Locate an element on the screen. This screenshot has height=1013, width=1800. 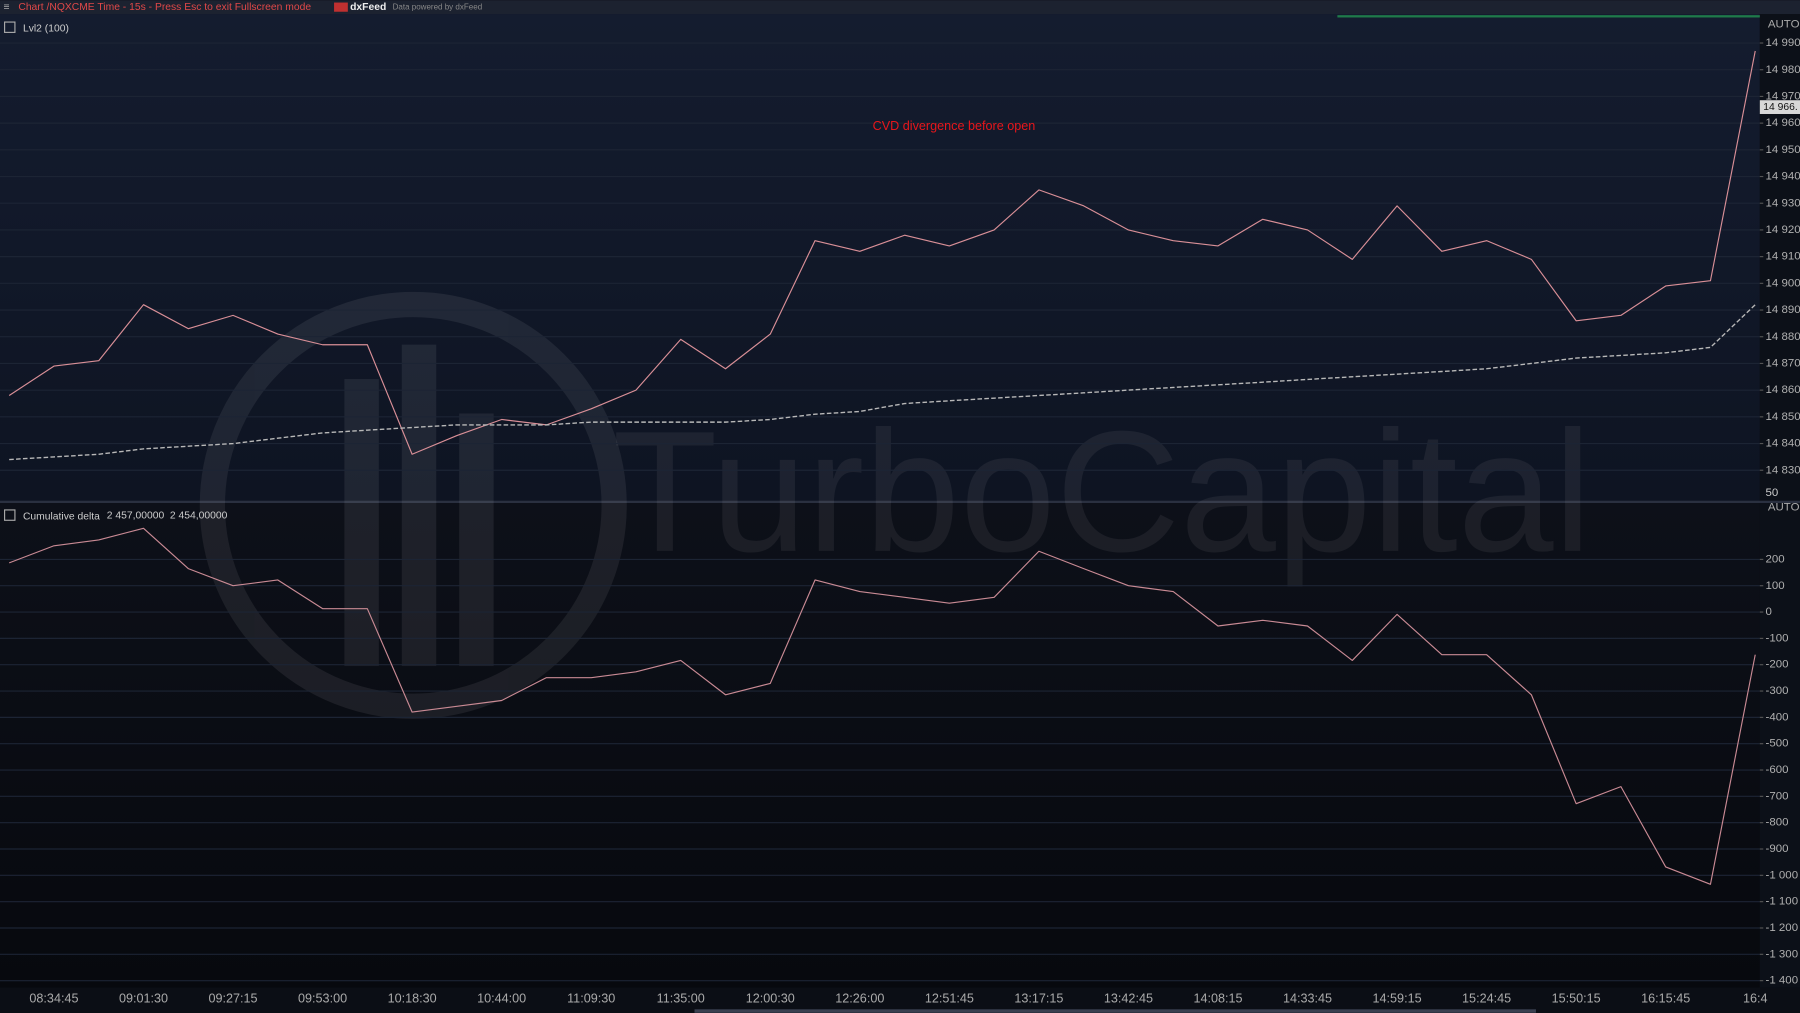
x-tick-label: 09:27:15 is located at coordinates (232, 998).